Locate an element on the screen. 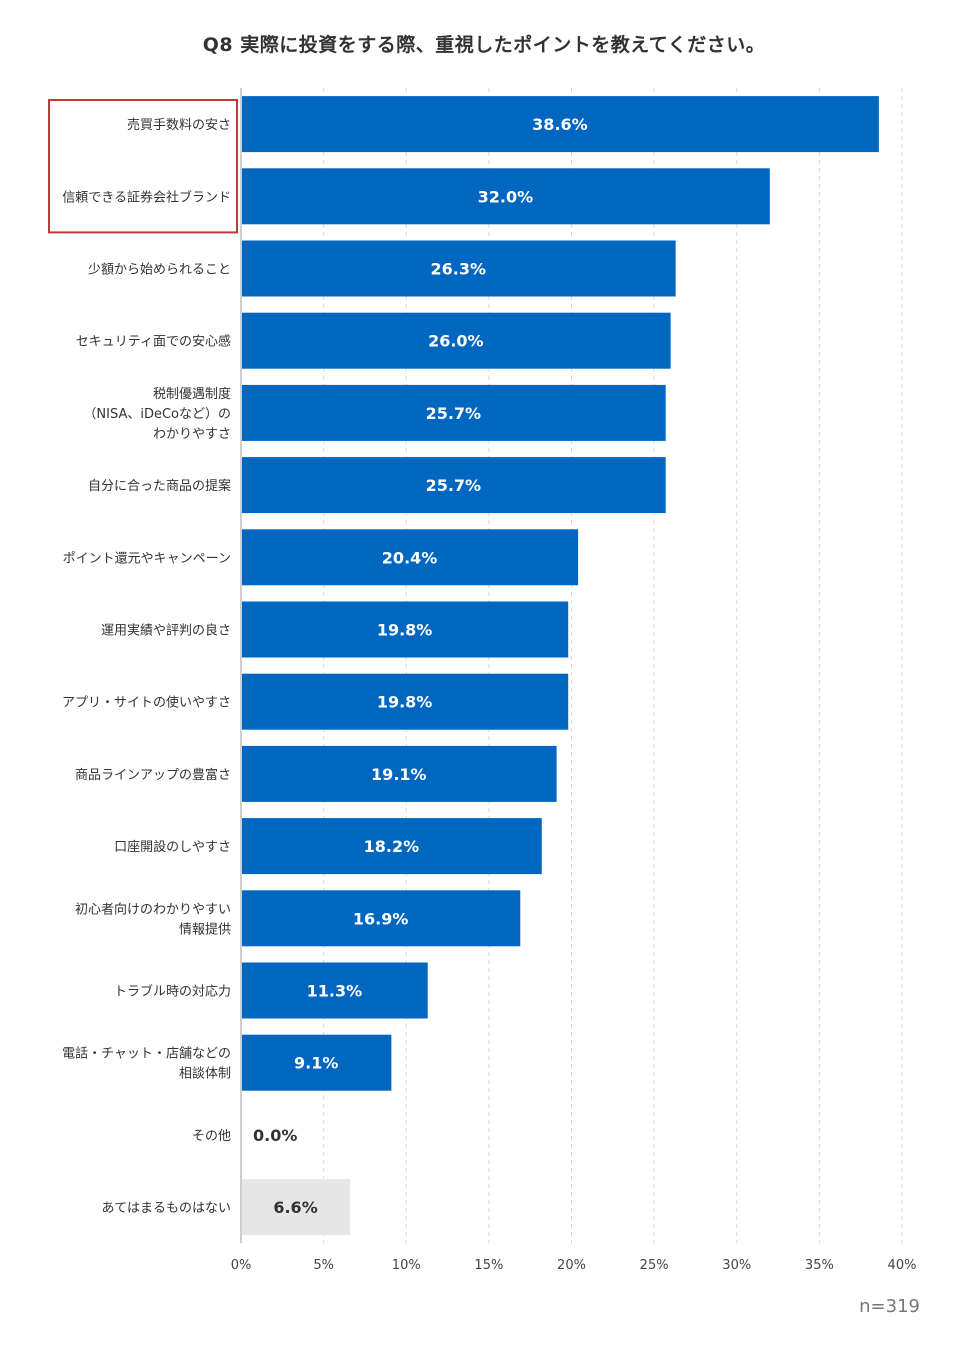  category-label: 売買手数料の安さ is located at coordinates (179, 125).